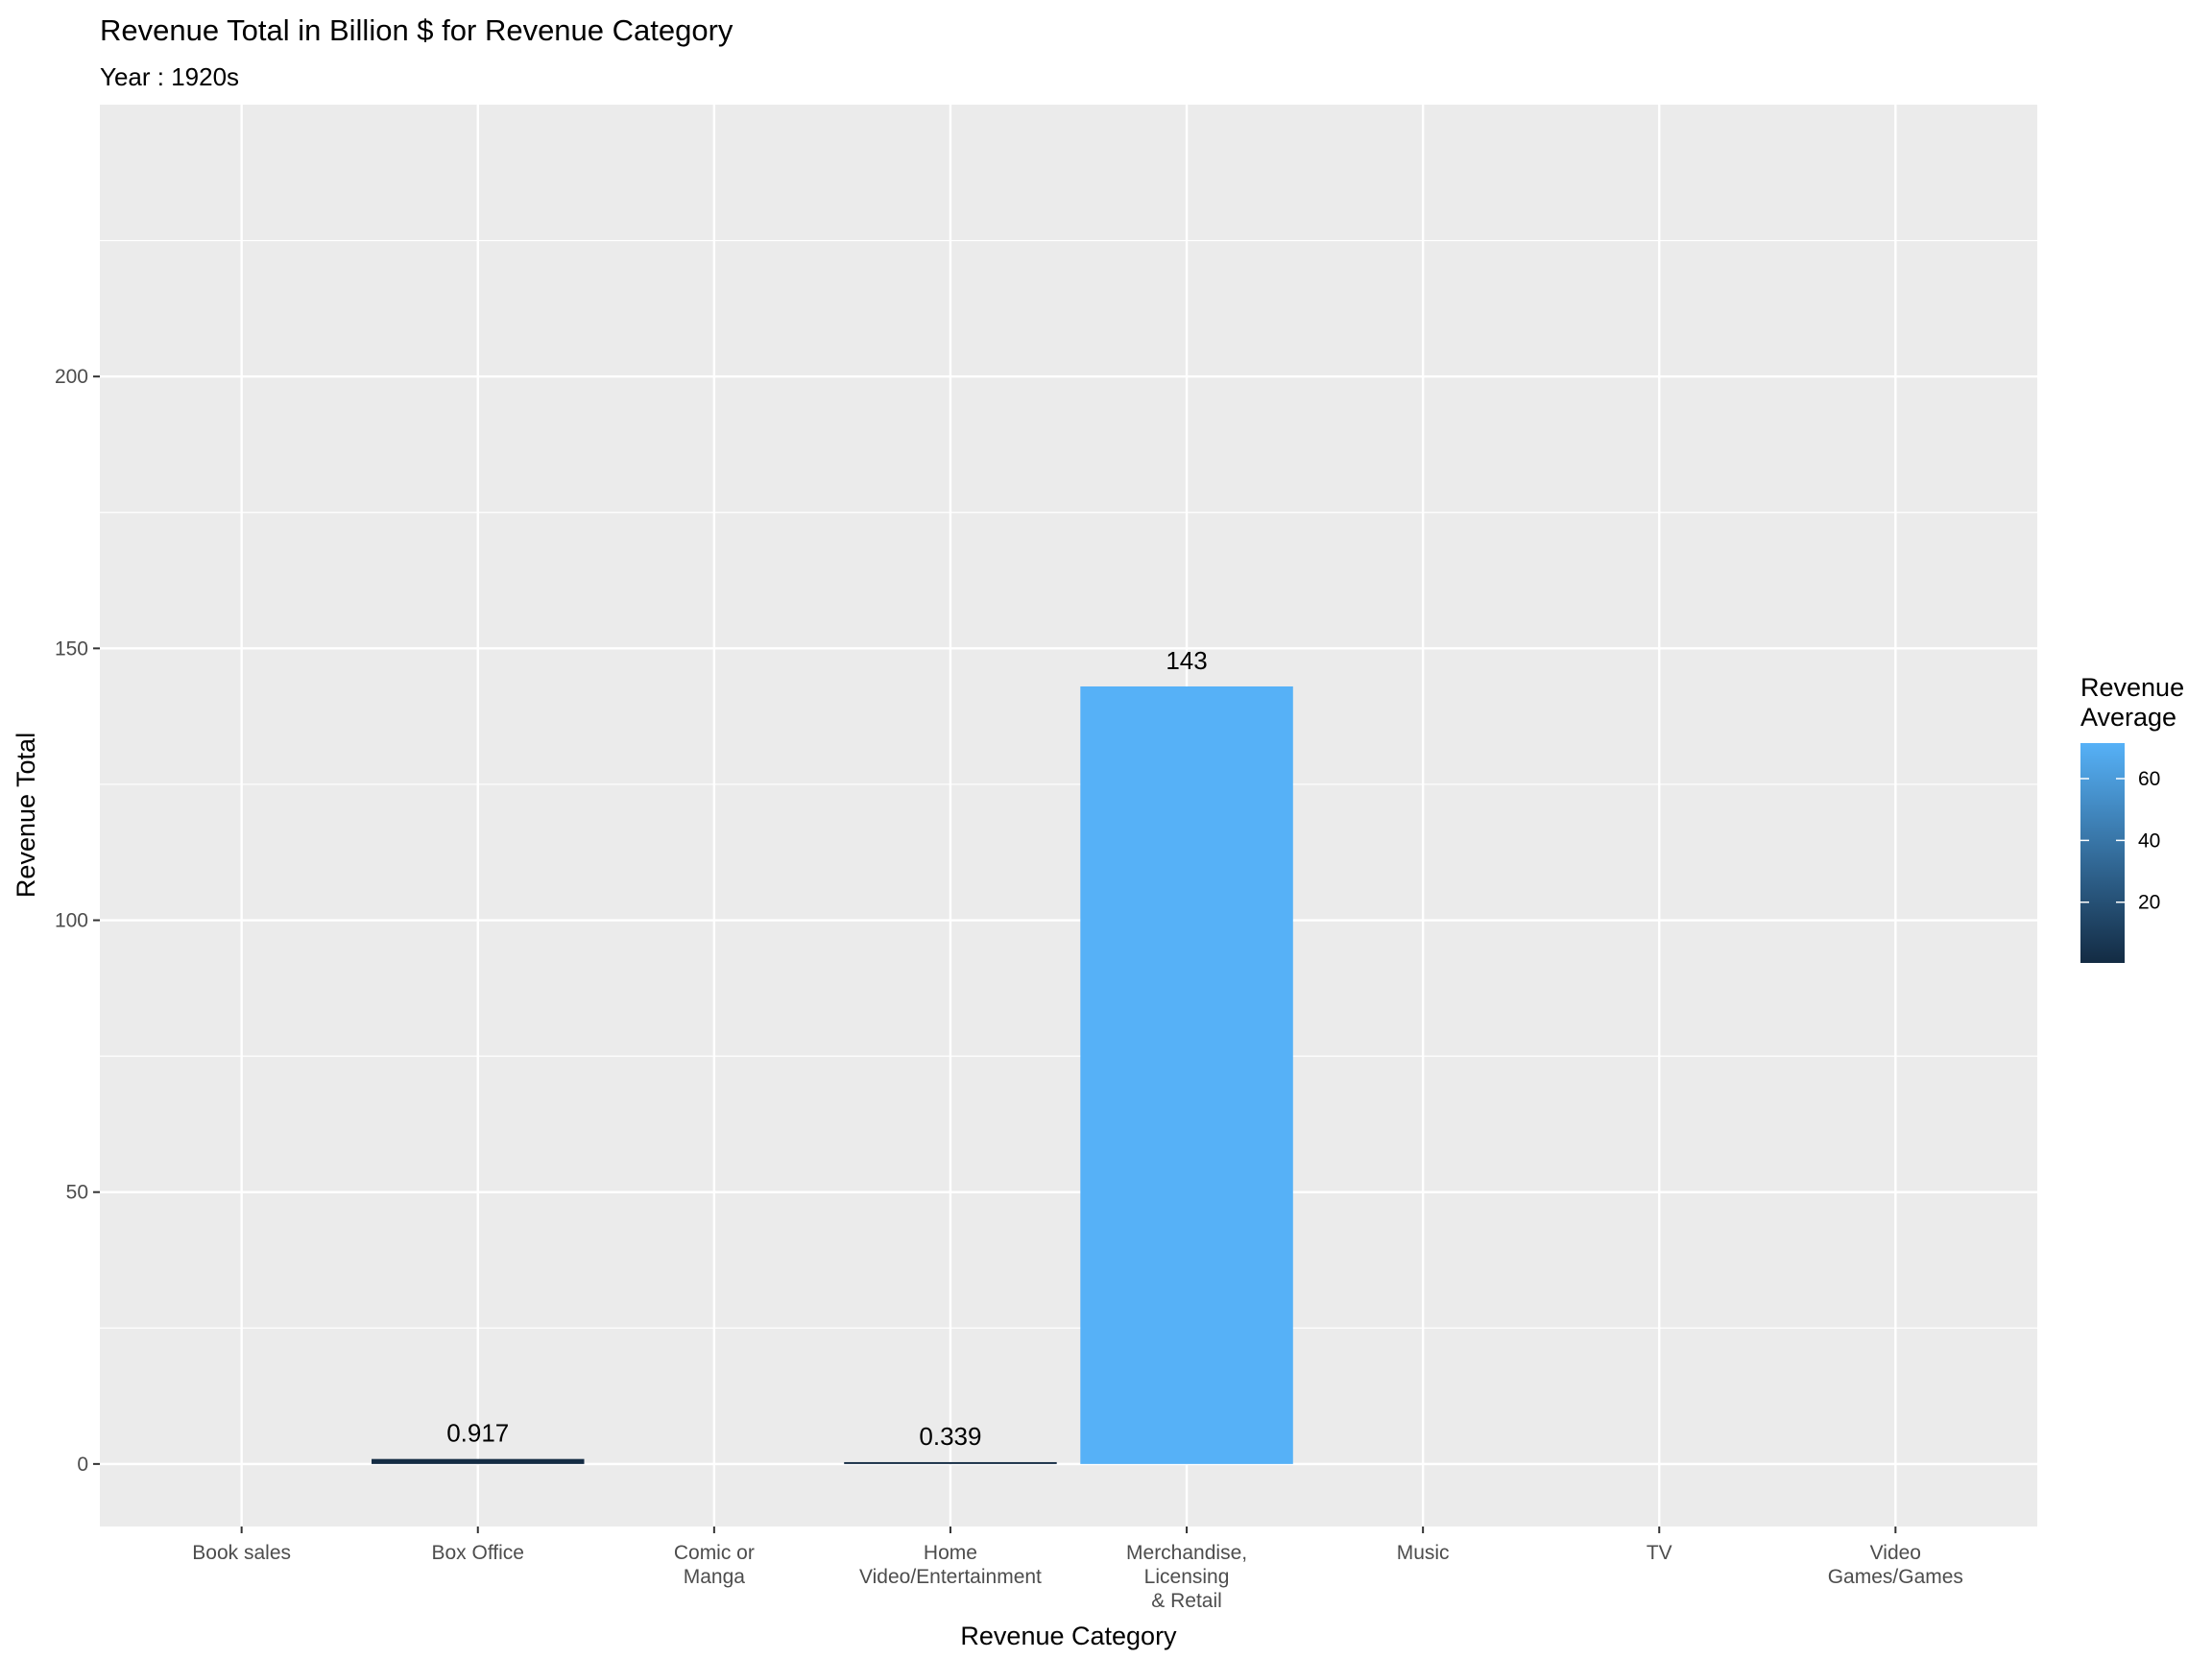  What do you see at coordinates (1187, 1577) in the screenshot?
I see `x-tick-label: Licensing` at bounding box center [1187, 1577].